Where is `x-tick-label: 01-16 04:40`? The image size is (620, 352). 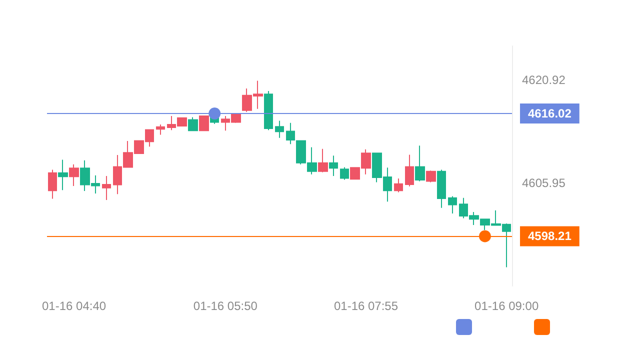
x-tick-label: 01-16 04:40 is located at coordinates (74, 306).